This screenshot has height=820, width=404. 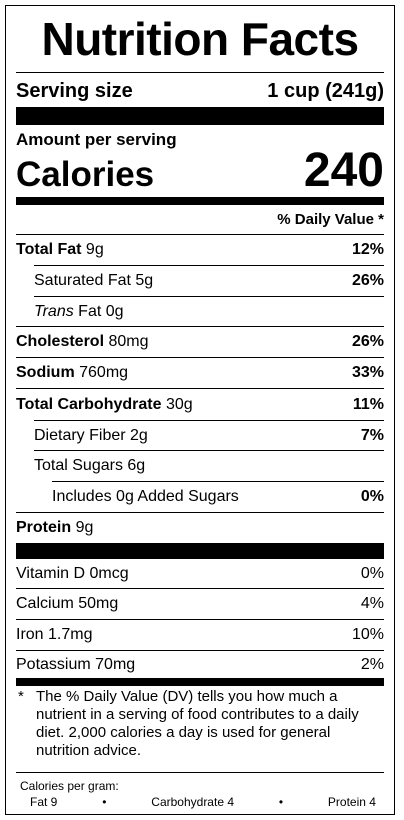 I want to click on nutrient-name: Calcium 50mg, so click(x=67, y=603).